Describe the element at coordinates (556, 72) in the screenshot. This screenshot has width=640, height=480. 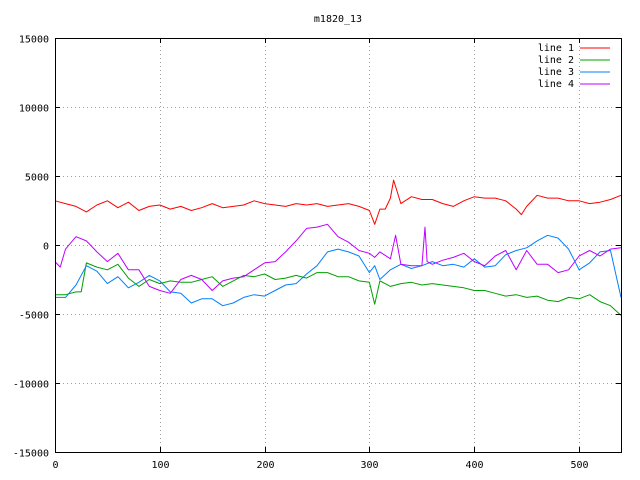
I see `legend-label-3: line 3` at that location.